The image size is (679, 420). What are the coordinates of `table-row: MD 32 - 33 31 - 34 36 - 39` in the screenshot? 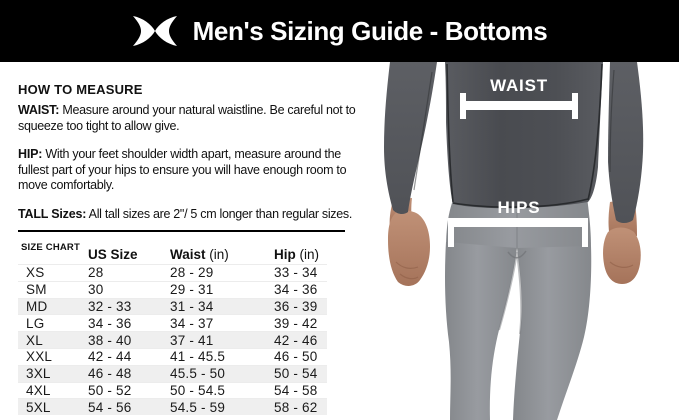 It's located at (172, 306).